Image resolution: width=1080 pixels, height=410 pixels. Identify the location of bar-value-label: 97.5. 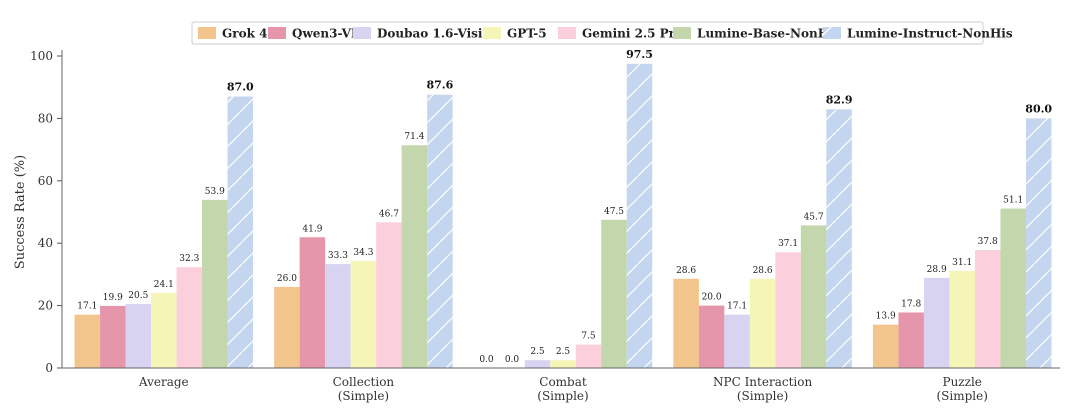
(639, 54).